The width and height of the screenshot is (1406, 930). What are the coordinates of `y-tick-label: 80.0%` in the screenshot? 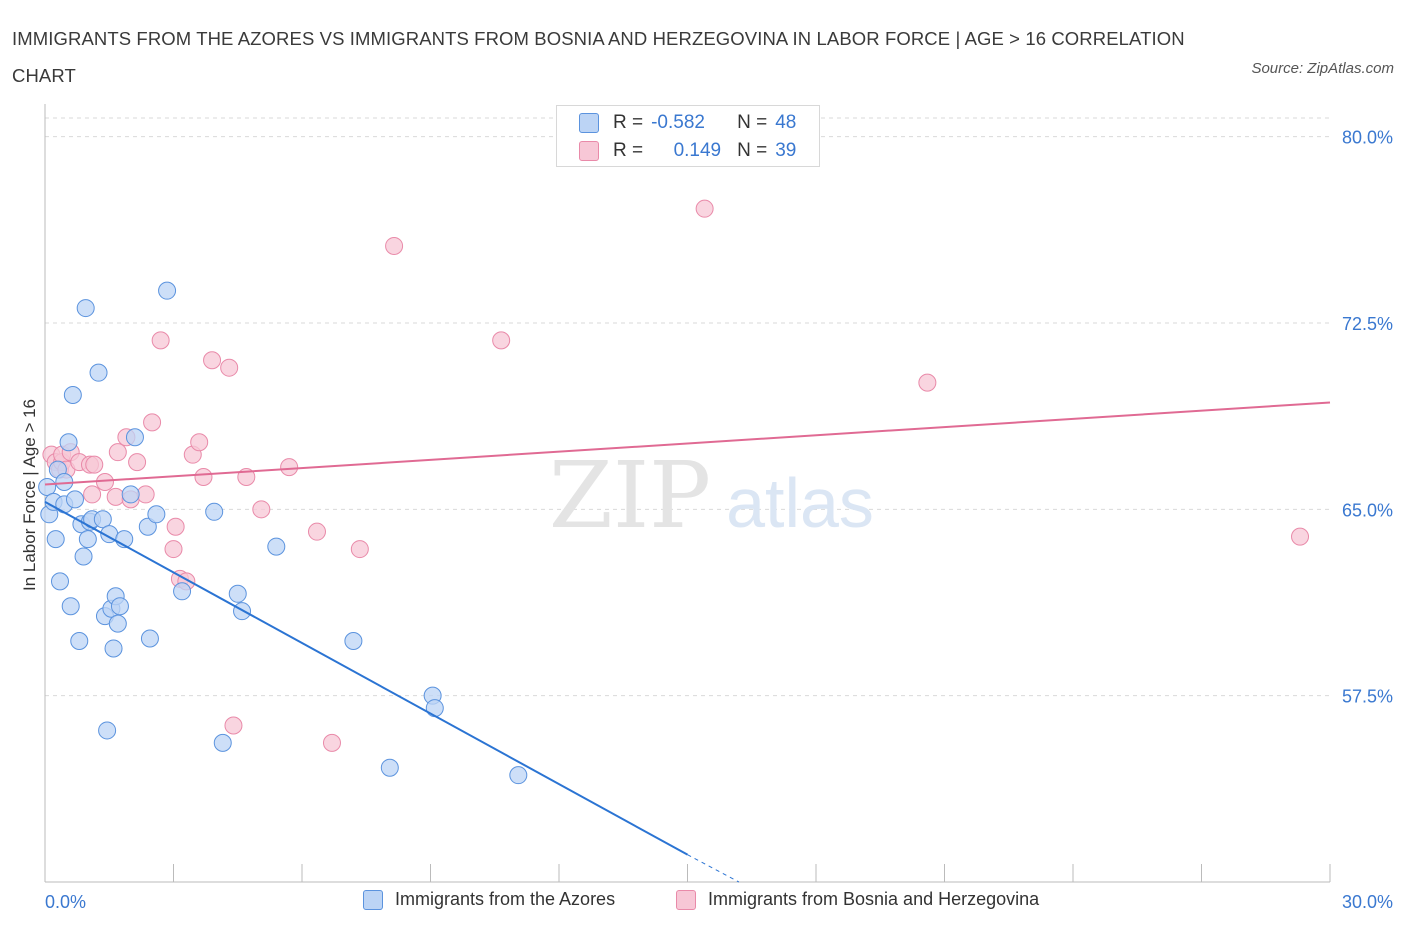 It's located at (1367, 138).